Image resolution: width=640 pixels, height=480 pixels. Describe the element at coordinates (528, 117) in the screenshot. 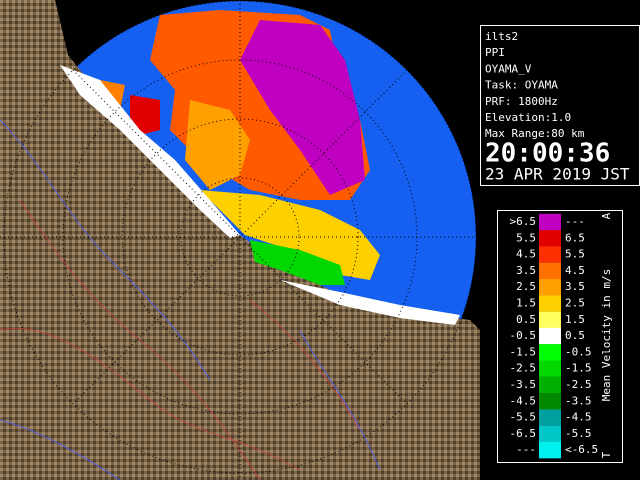

I see `info-line: Elevation:1.0` at that location.